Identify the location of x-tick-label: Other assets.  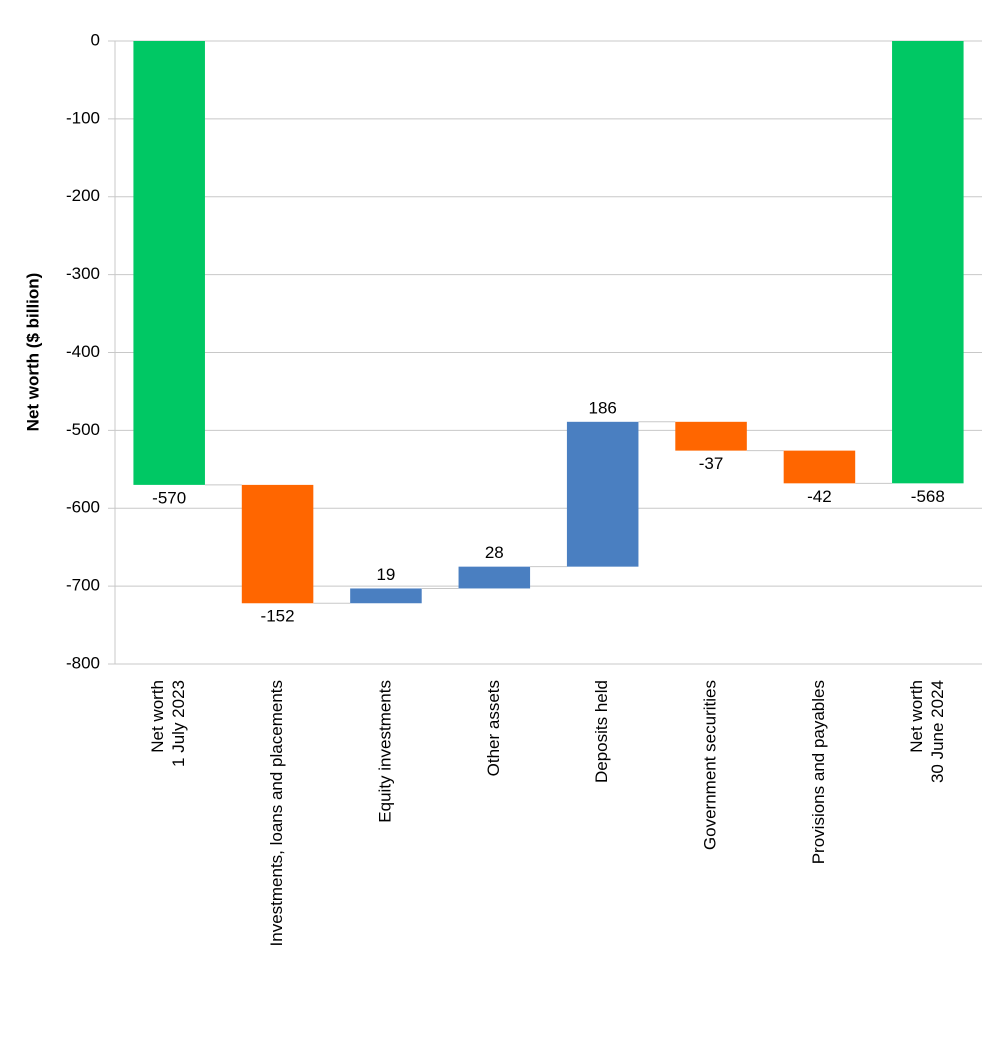
(493, 728).